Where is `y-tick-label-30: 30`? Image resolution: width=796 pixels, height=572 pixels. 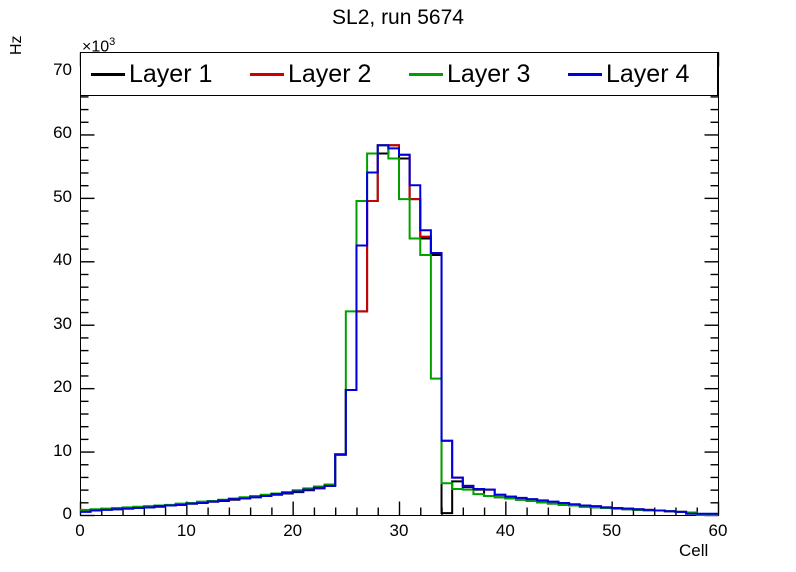
y-tick-label-30: 30 is located at coordinates (62, 323).